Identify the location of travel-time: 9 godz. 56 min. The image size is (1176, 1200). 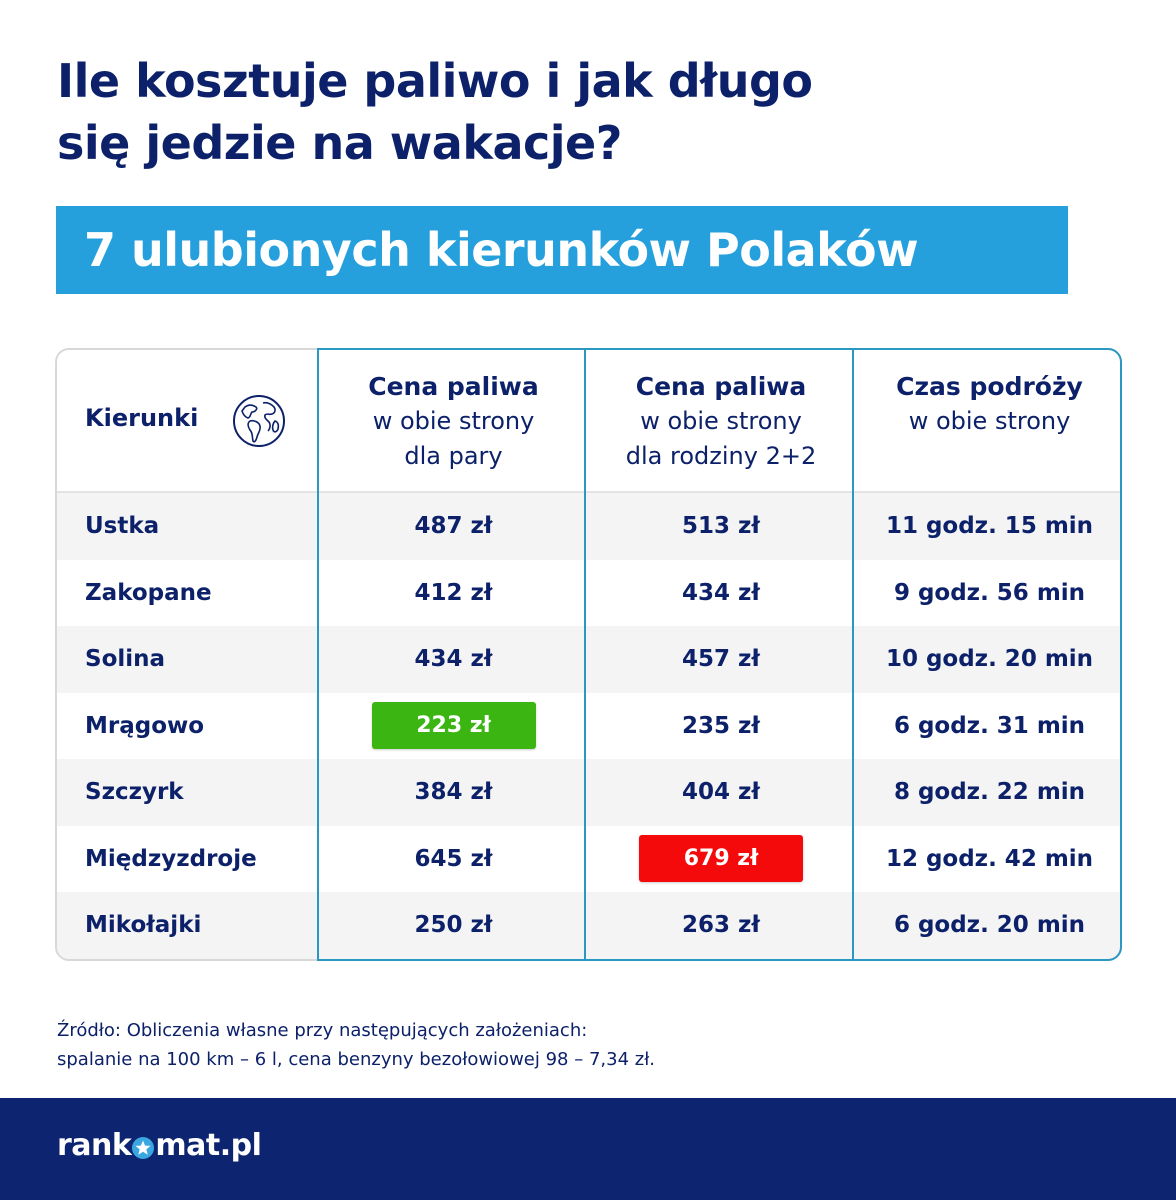
(989, 592).